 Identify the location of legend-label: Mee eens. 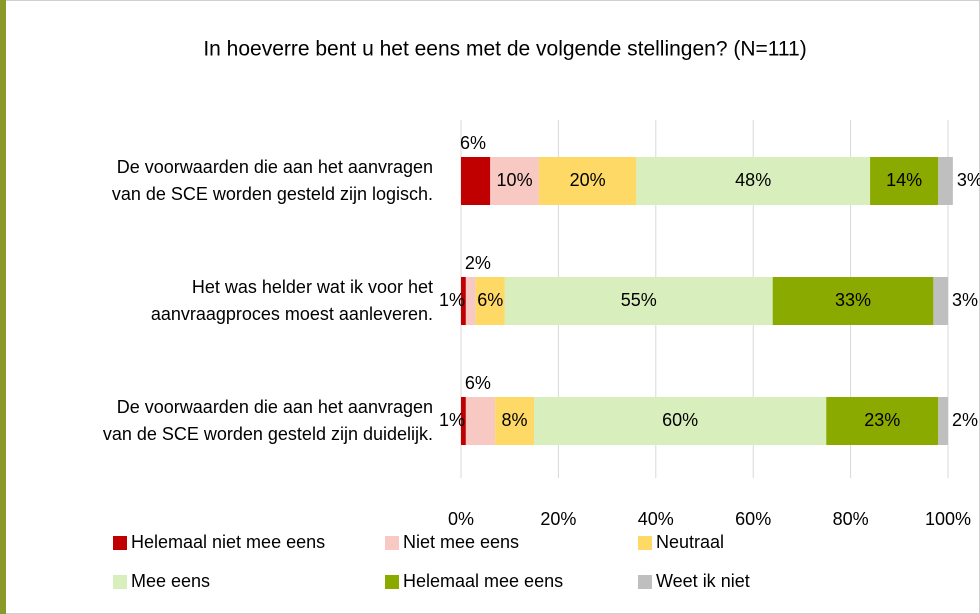
(170, 581).